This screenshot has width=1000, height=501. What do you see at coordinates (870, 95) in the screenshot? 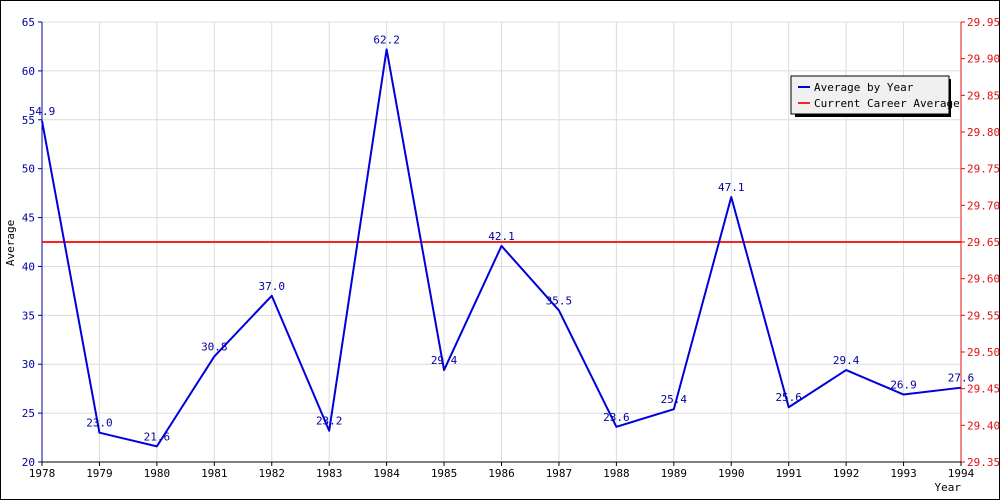
I see `legend-box` at bounding box center [870, 95].